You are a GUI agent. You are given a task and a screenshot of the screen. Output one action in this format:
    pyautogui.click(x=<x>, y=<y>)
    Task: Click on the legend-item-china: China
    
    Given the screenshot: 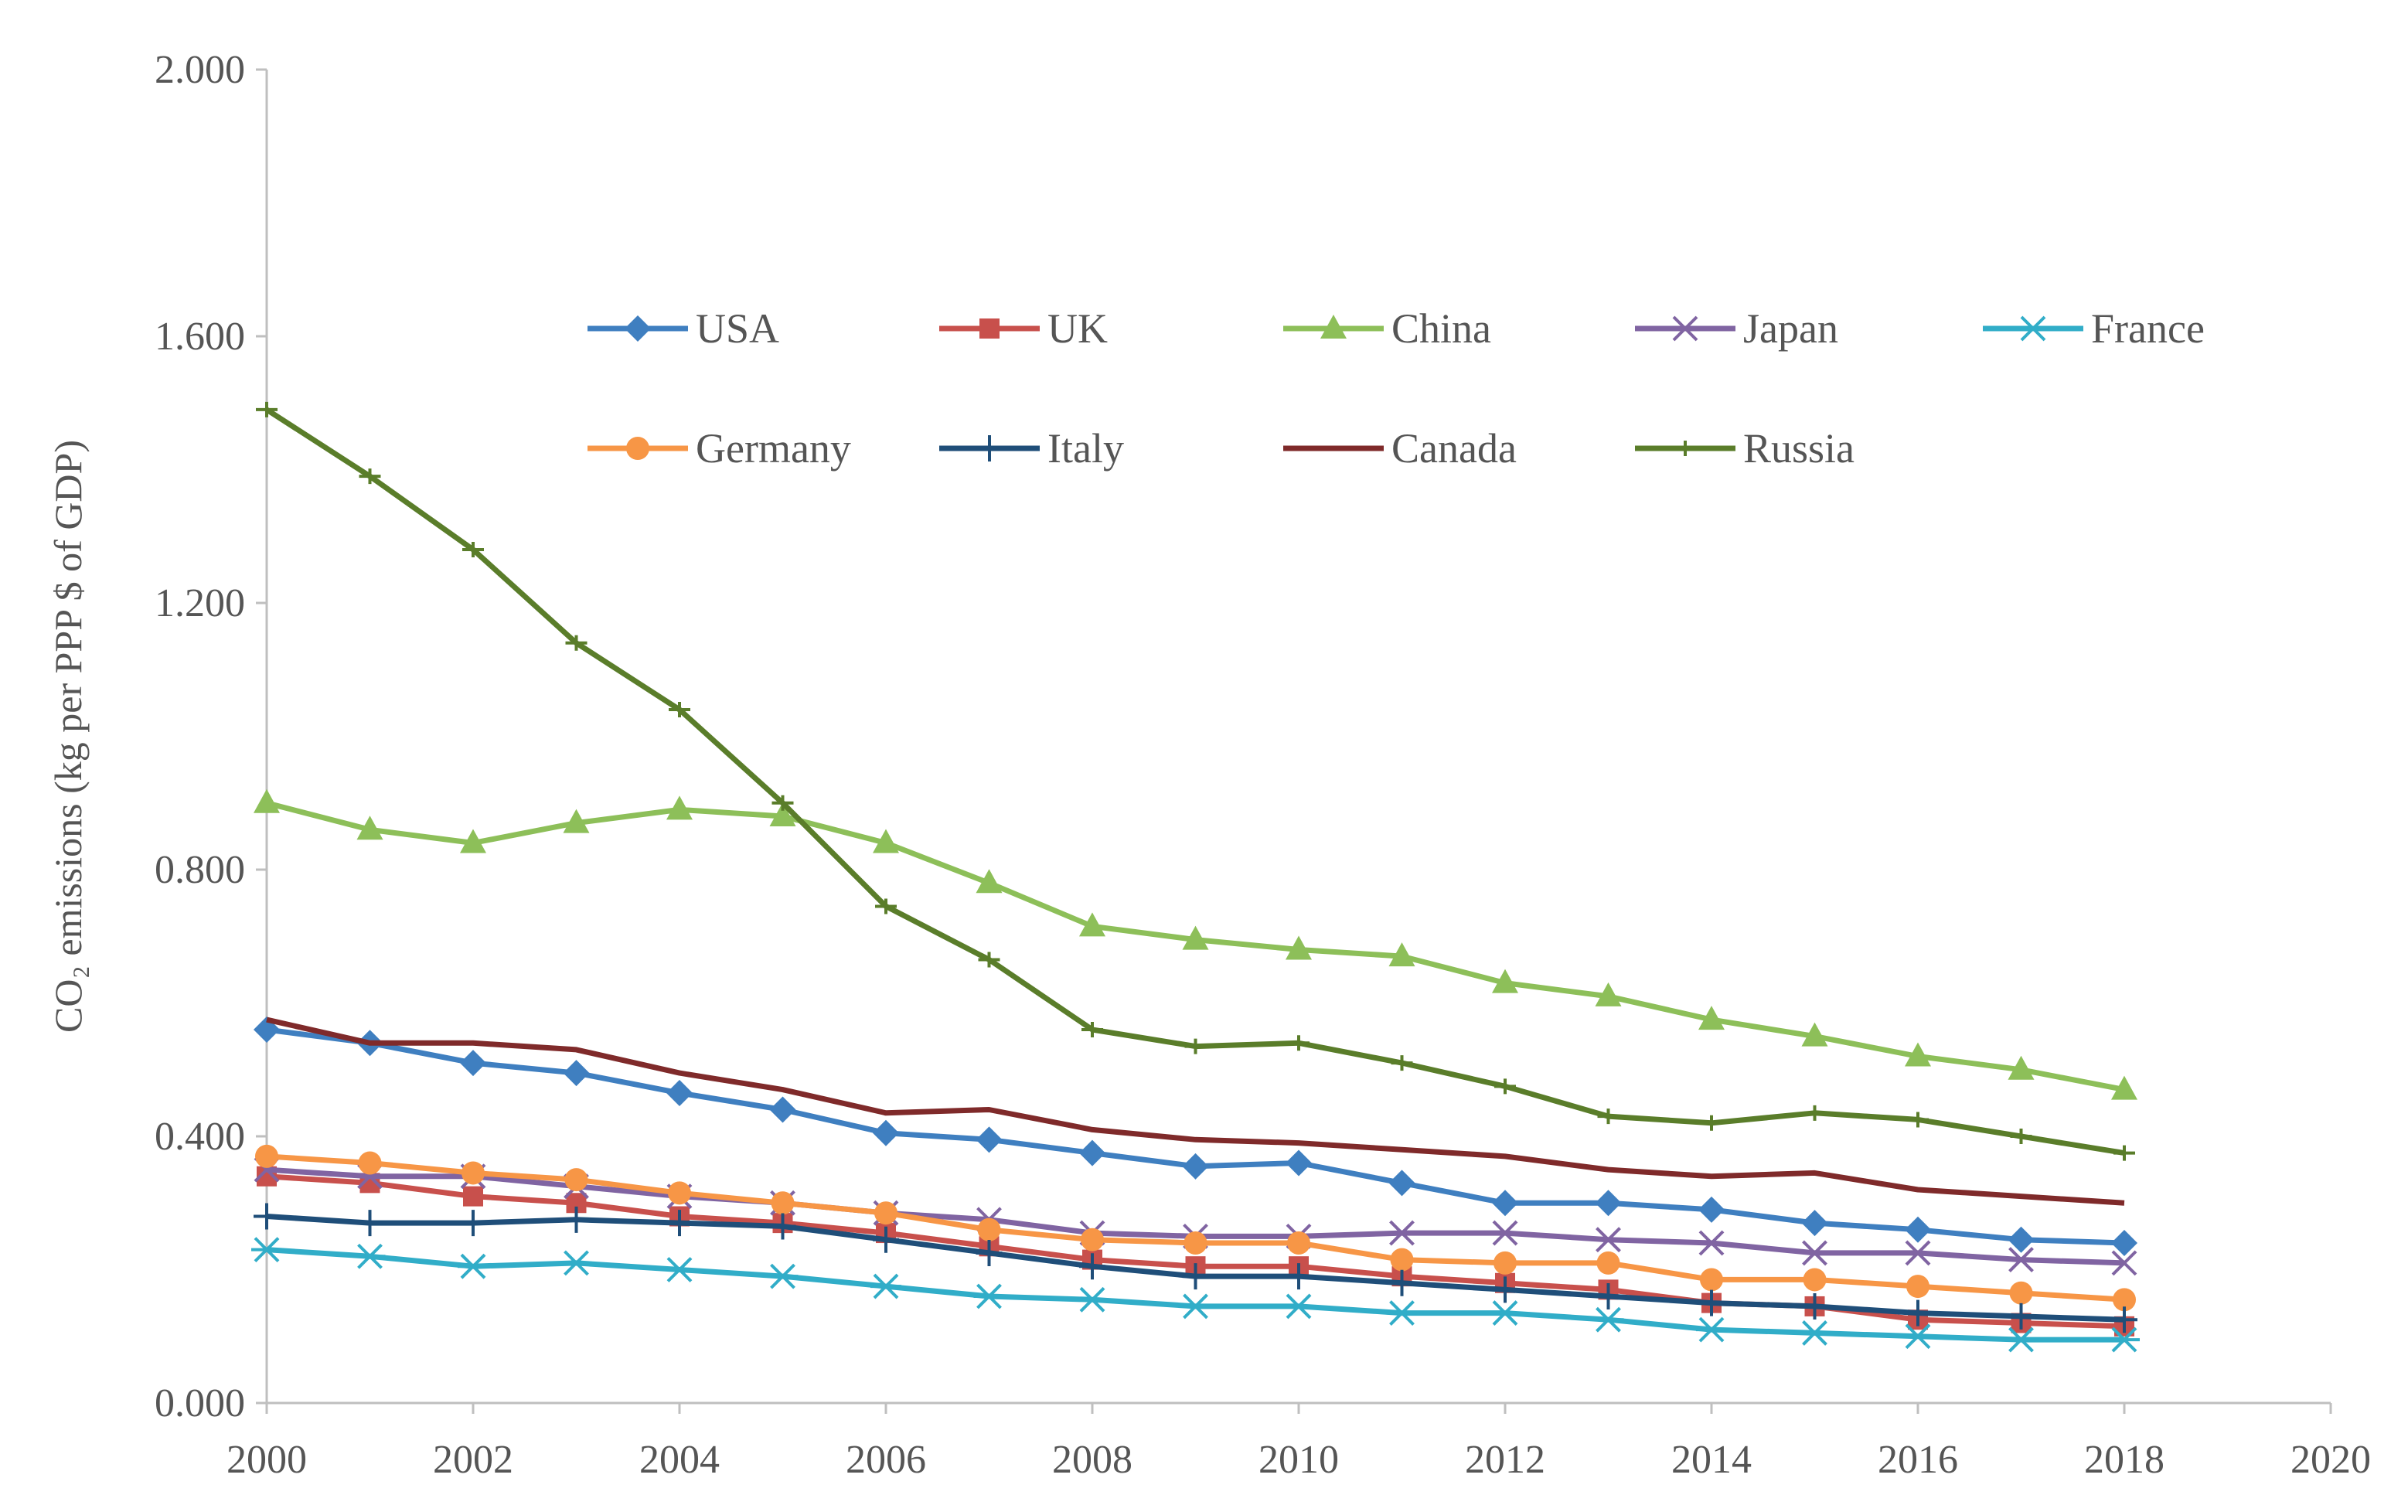 What is the action you would take?
    pyautogui.click(x=1387, y=328)
    